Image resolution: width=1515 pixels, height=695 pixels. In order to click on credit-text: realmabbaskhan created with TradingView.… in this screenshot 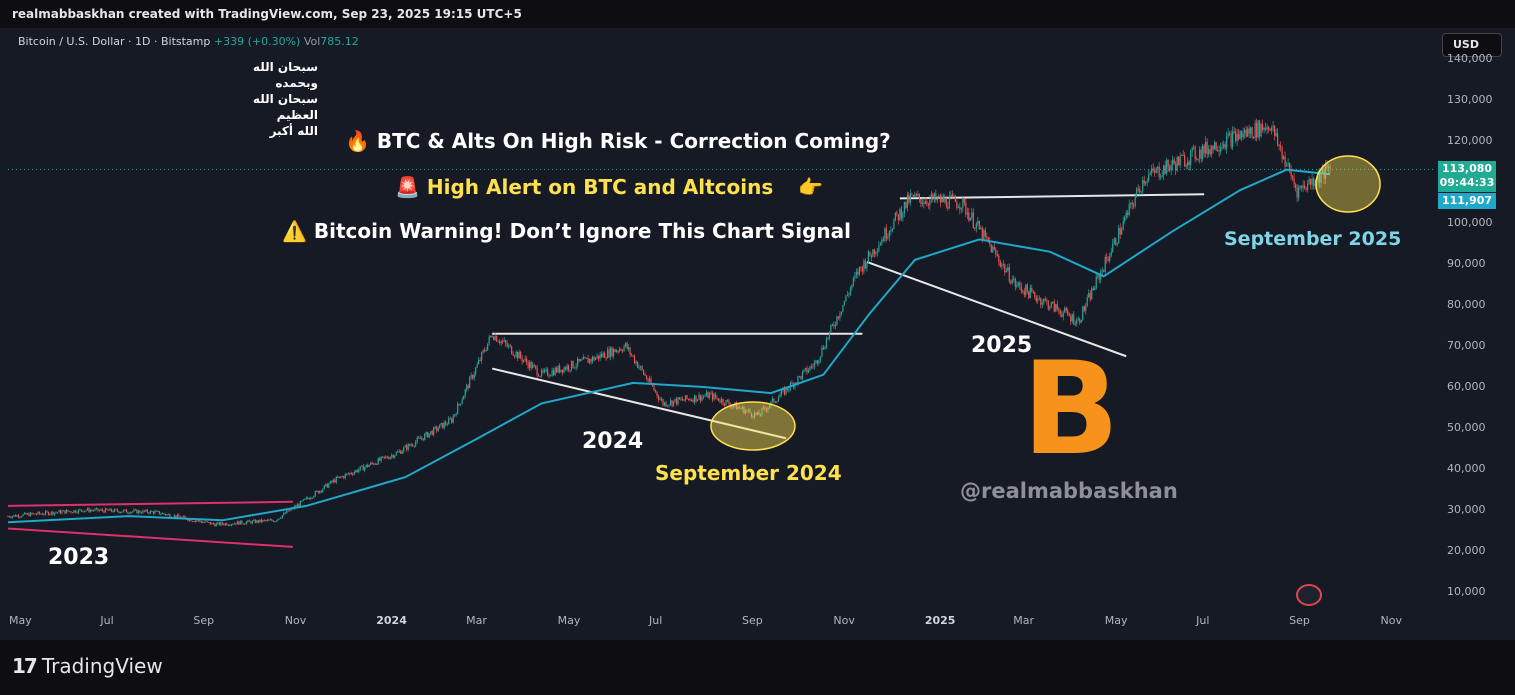, I will do `click(267, 14)`.